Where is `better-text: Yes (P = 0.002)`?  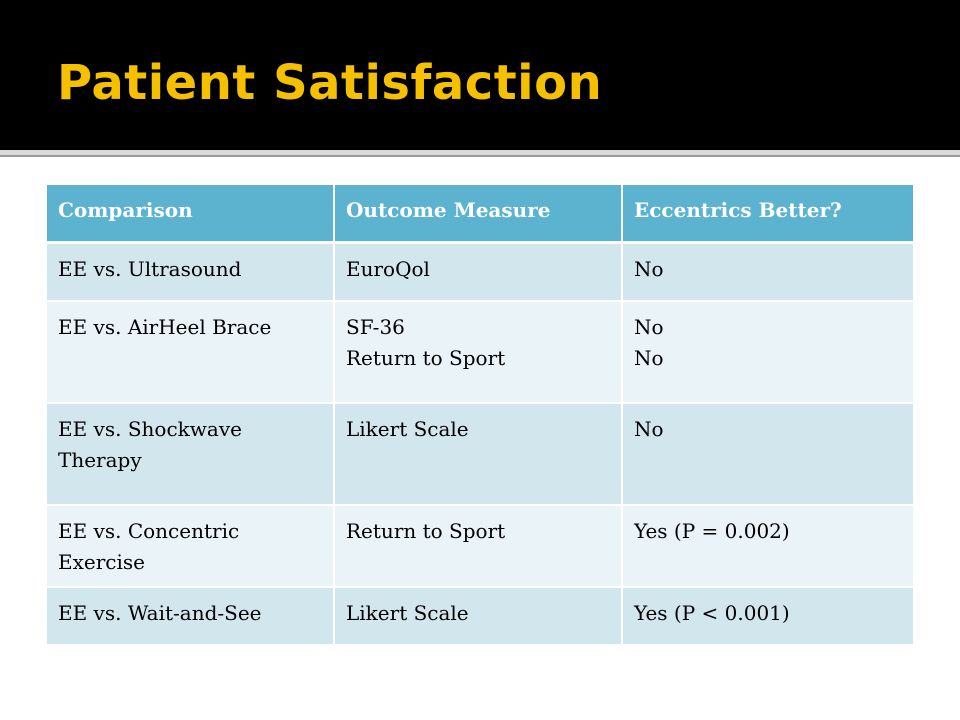 better-text: Yes (P = 0.002) is located at coordinates (712, 531).